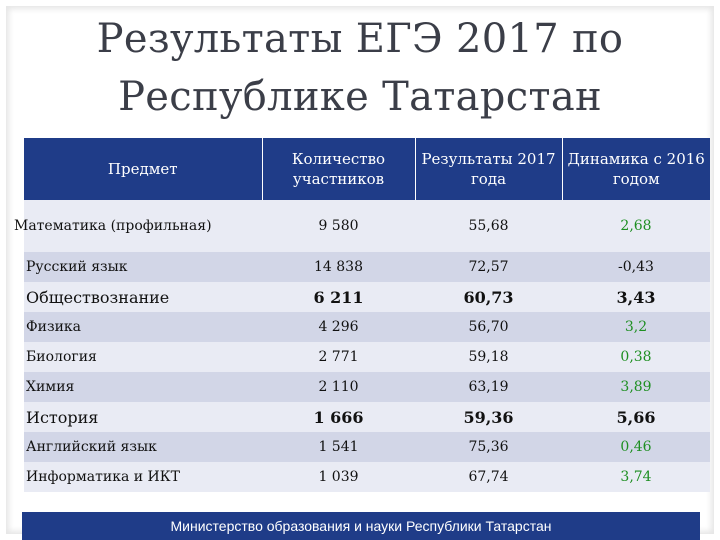  I want to click on count-cell: 1 039, so click(338, 477).